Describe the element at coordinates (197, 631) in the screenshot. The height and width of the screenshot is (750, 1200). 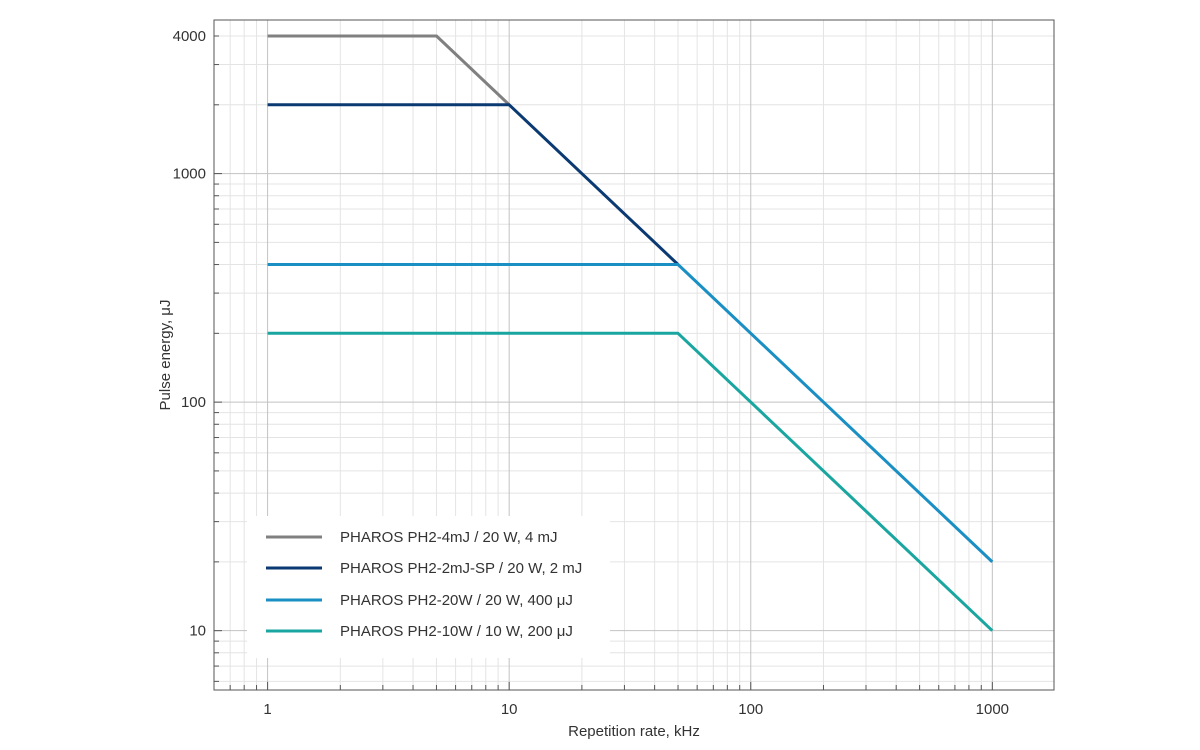
I see `y-tick-label: 10` at that location.